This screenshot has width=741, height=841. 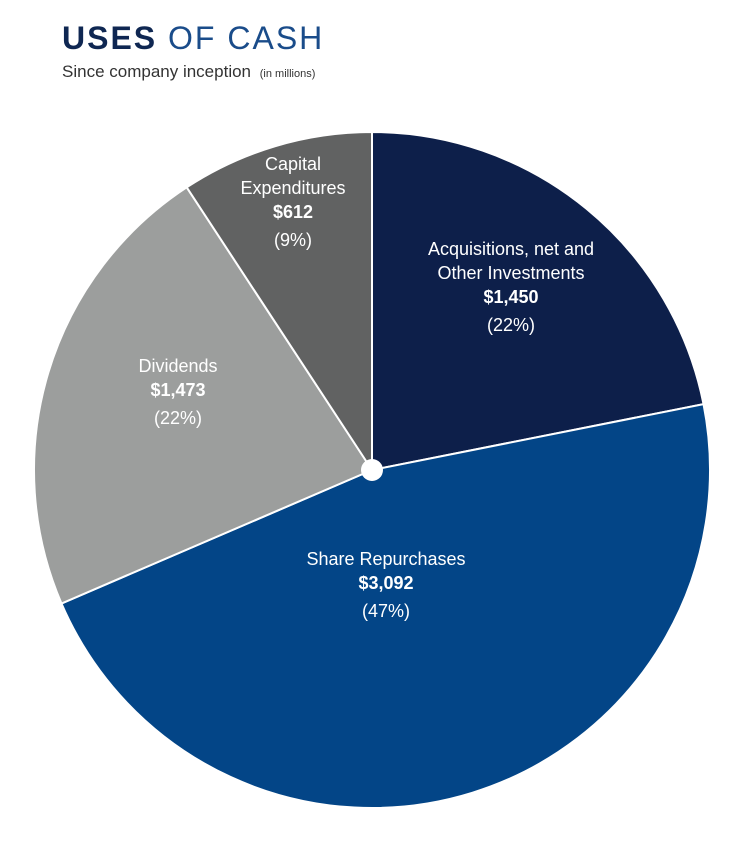 What do you see at coordinates (510, 273) in the screenshot?
I see `slice-label: Other Investments` at bounding box center [510, 273].